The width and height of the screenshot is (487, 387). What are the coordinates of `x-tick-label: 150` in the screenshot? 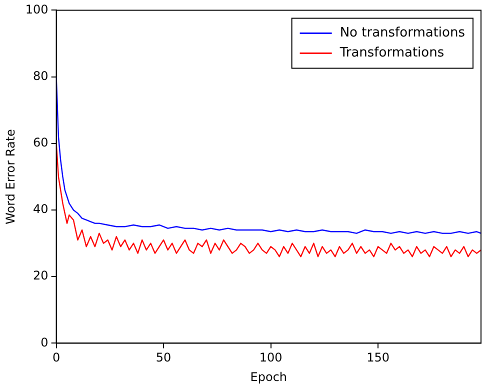 It's located at (378, 357).